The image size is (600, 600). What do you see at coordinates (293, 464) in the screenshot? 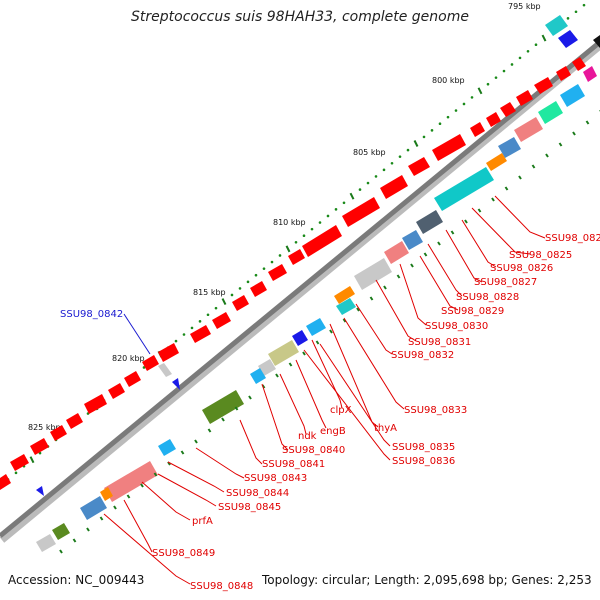
I see `gene-label: SSU98_0841` at bounding box center [293, 464].